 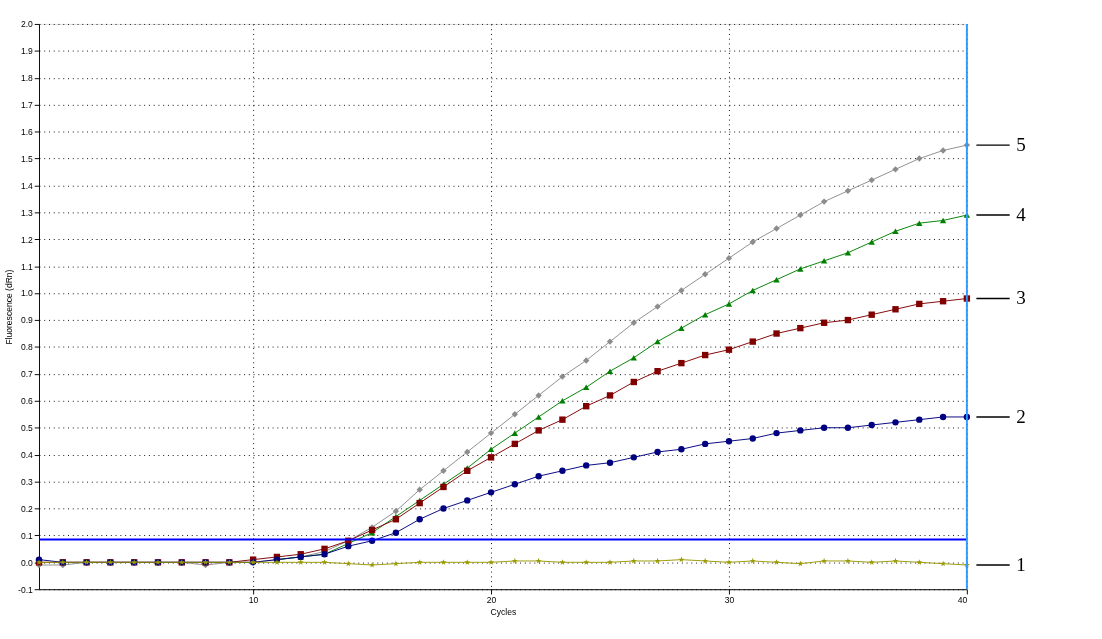 What do you see at coordinates (27, 401) in the screenshot?
I see `y-tick-label: 0.6` at bounding box center [27, 401].